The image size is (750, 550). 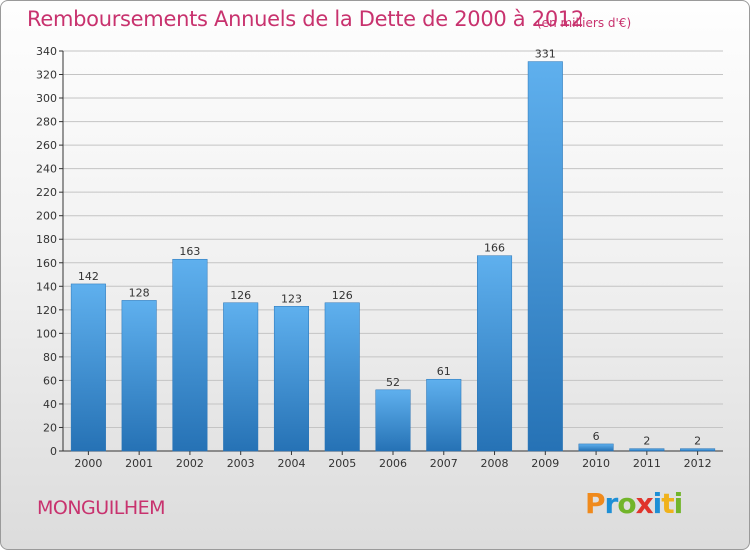 What do you see at coordinates (494, 248) in the screenshot?
I see `data-label: 166` at bounding box center [494, 248].